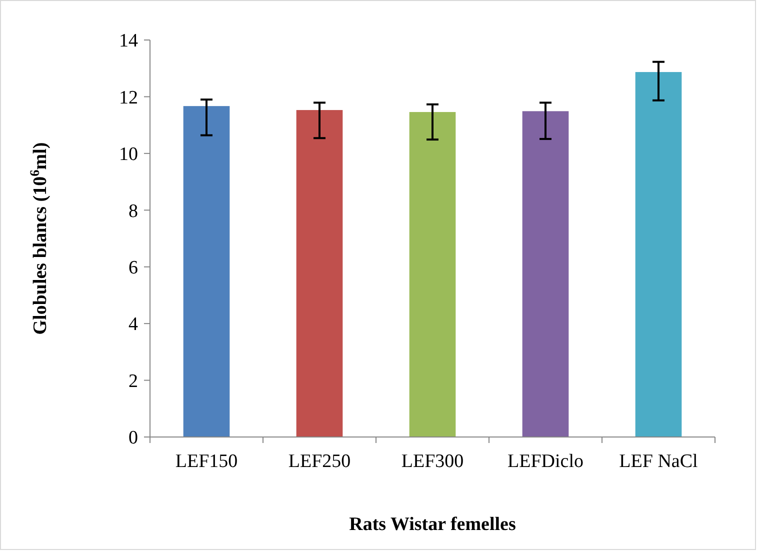  Describe the element at coordinates (546, 461) in the screenshot. I see `x-tick-label: LEFDiclo` at that location.